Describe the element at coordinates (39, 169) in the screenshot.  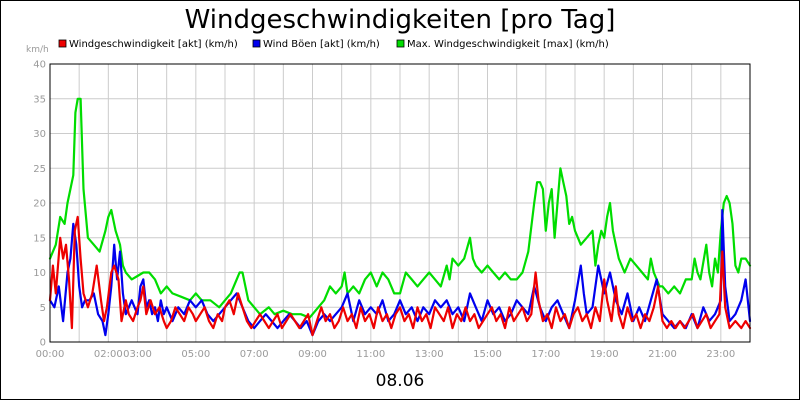
I see `y-tick-label: 25` at that location.